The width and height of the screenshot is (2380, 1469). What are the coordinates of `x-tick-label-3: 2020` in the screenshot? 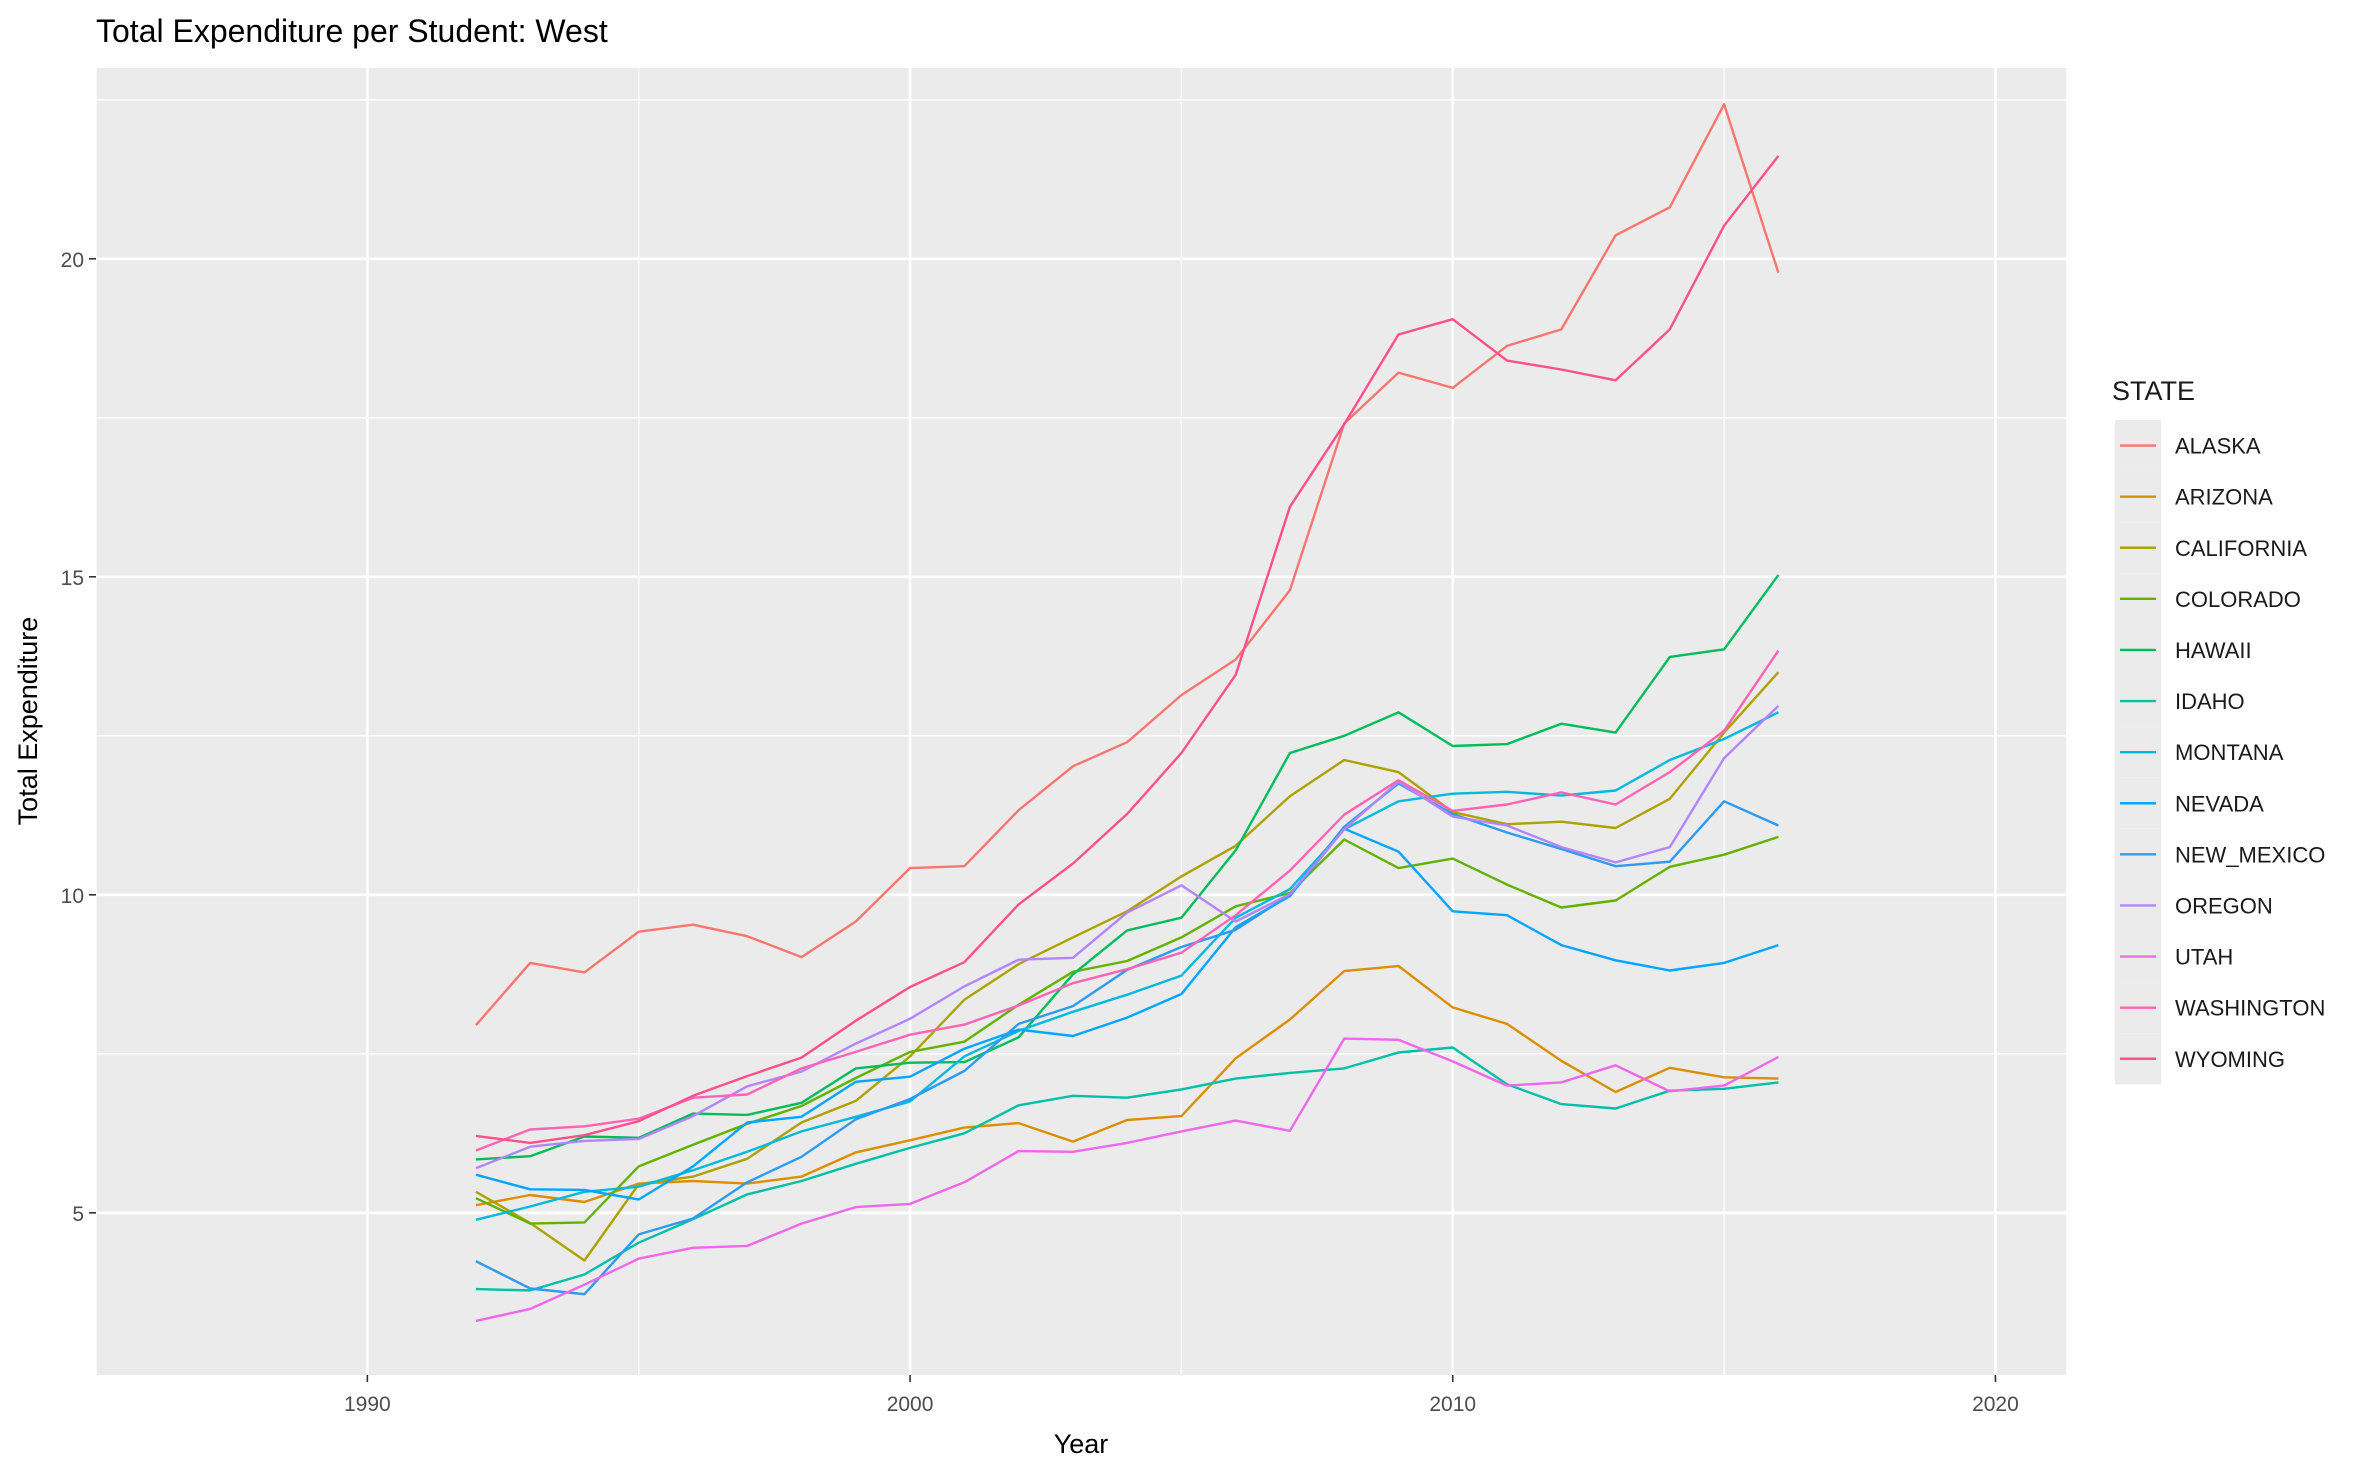 It's located at (1995, 1404).